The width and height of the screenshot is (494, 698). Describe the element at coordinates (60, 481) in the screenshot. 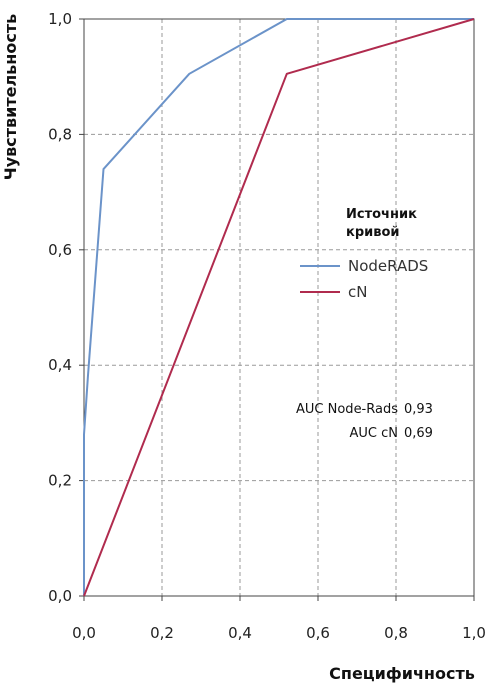

I see `y-tick-label: 0,2` at that location.